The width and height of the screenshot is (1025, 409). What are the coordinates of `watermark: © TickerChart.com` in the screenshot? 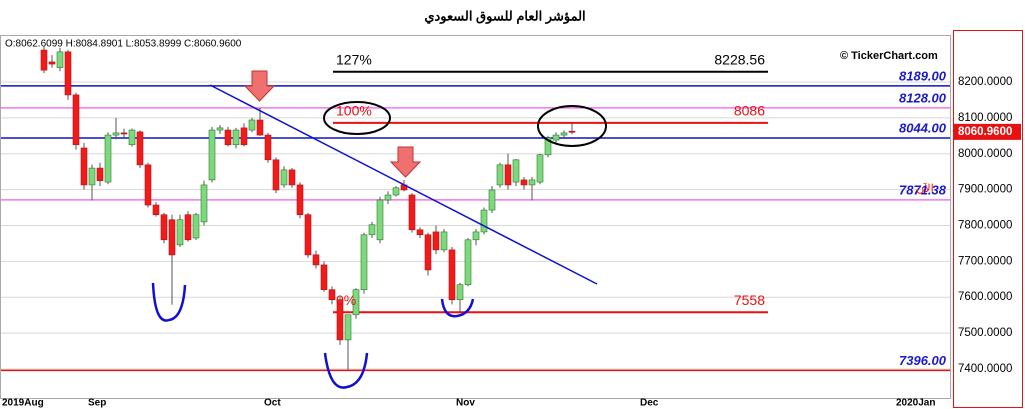 It's located at (889, 56).